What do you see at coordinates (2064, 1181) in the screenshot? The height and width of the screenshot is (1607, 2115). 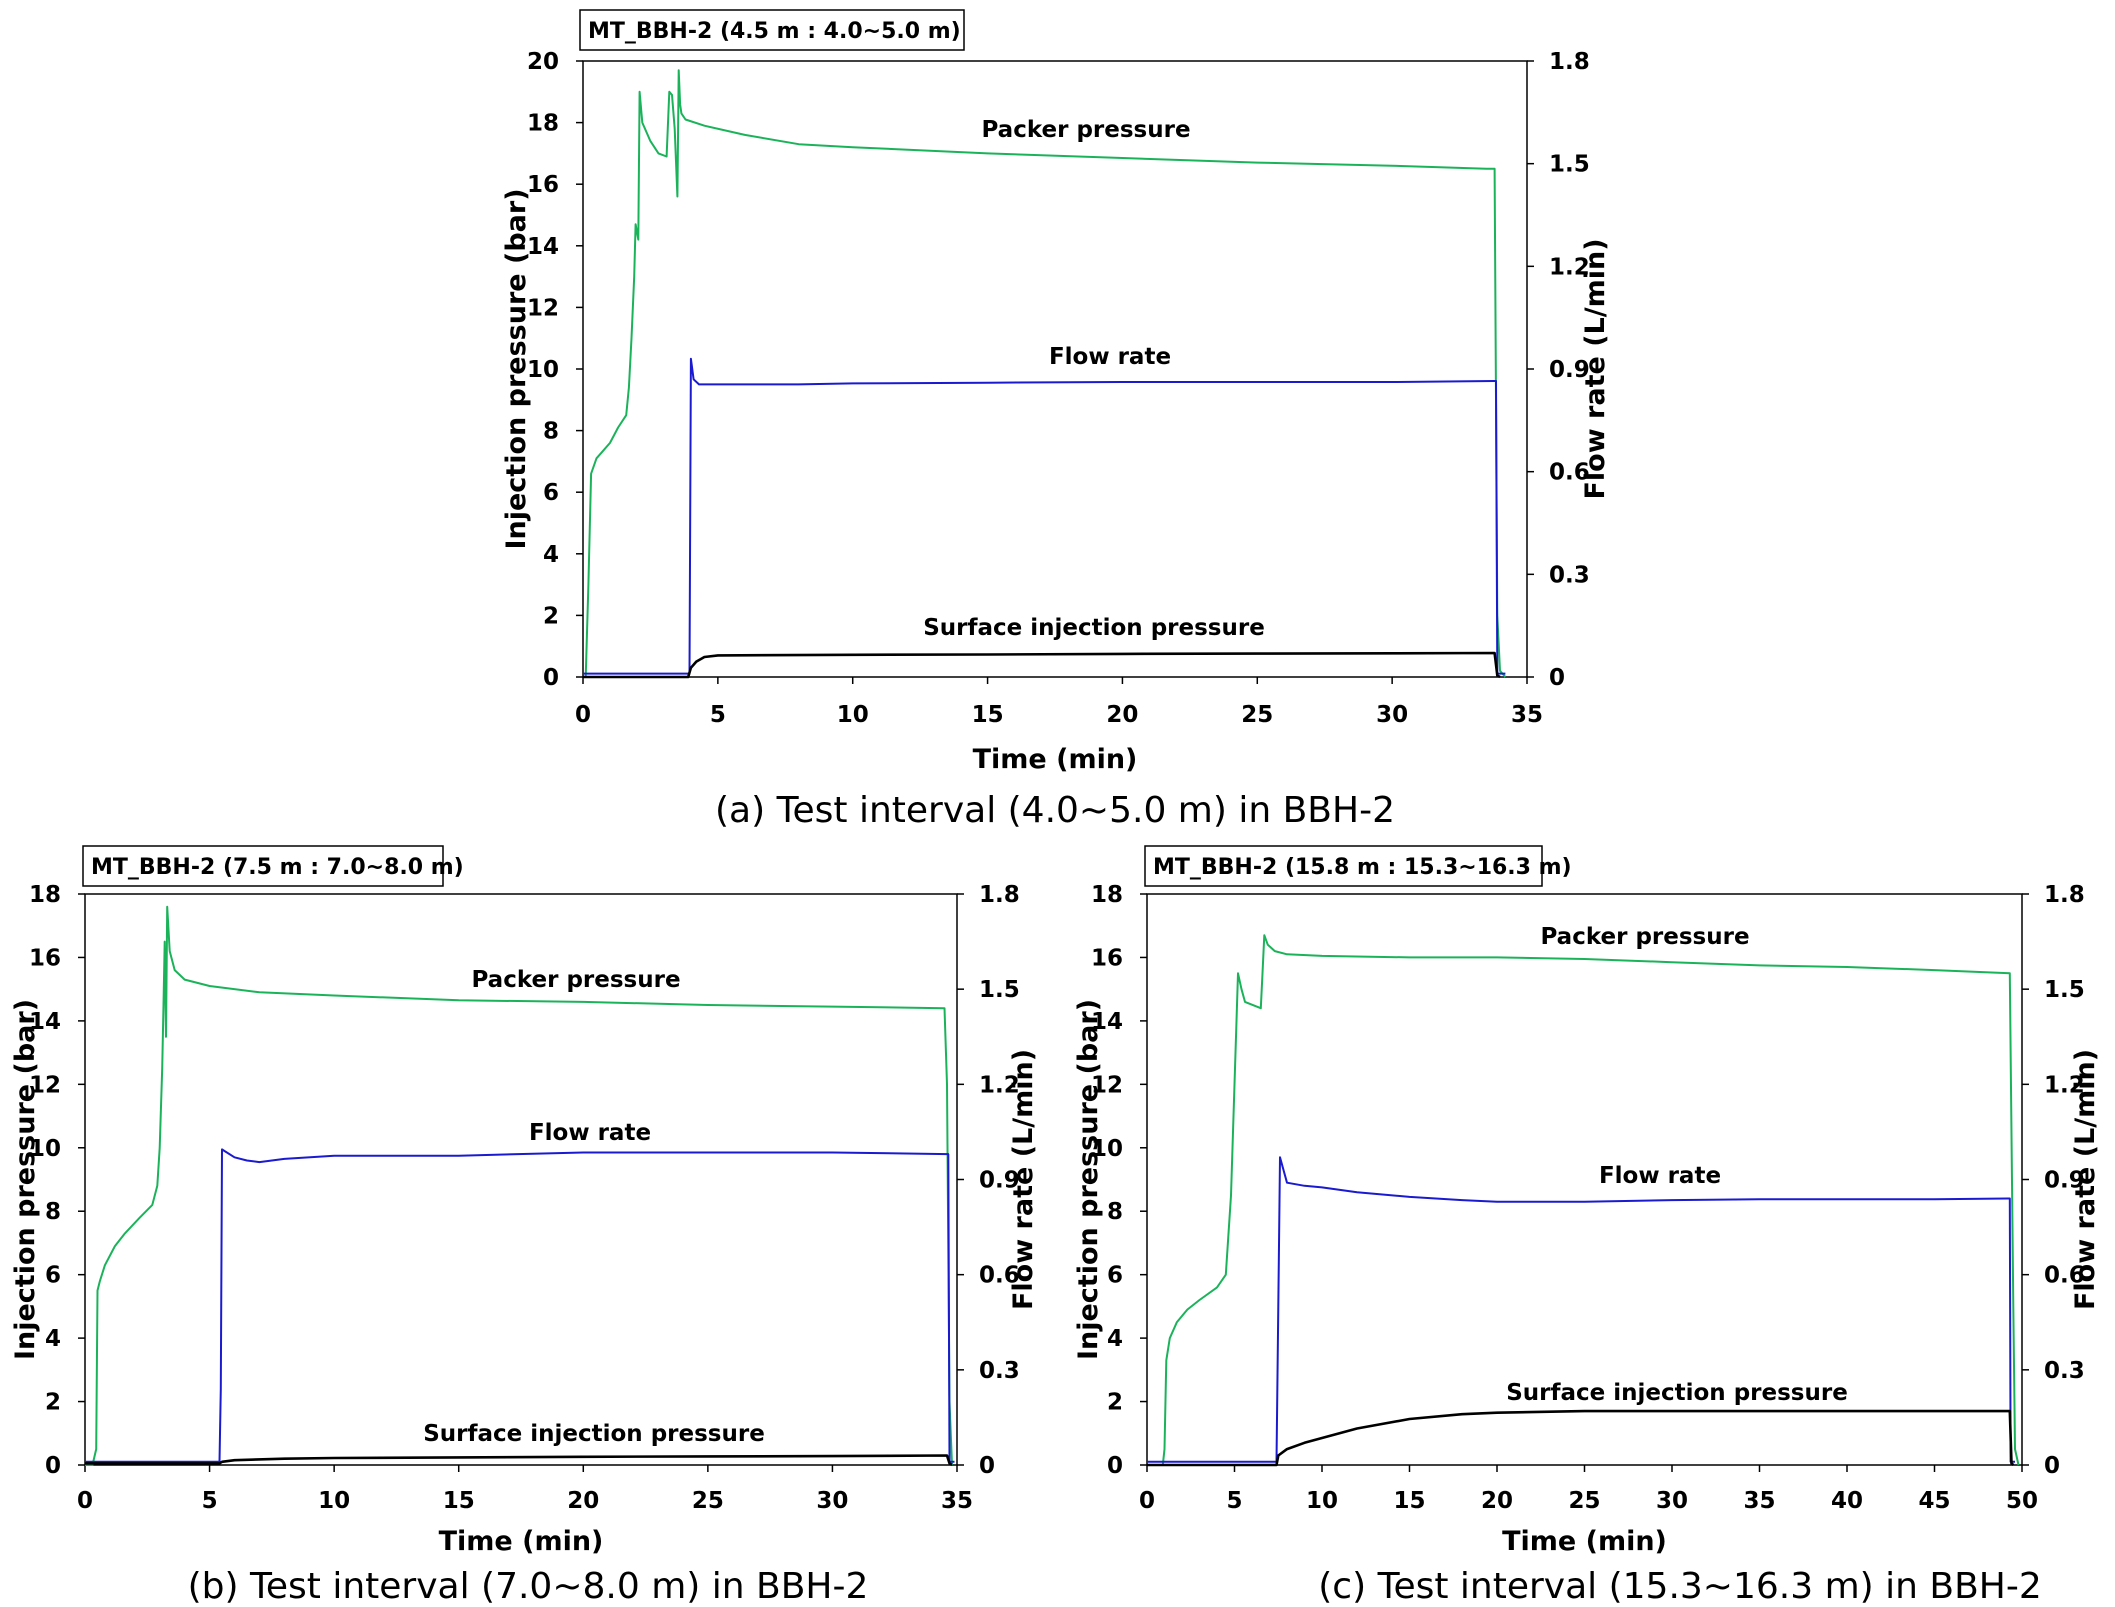 I see `y2-tick-label: 0.9` at bounding box center [2064, 1181].